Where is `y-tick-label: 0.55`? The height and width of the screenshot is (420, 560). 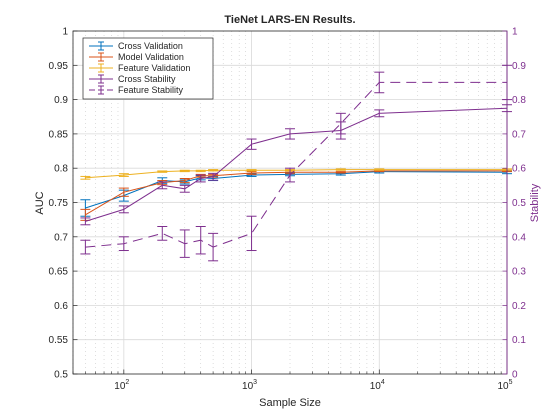 y-tick-label: 0.55 is located at coordinates (59, 340).